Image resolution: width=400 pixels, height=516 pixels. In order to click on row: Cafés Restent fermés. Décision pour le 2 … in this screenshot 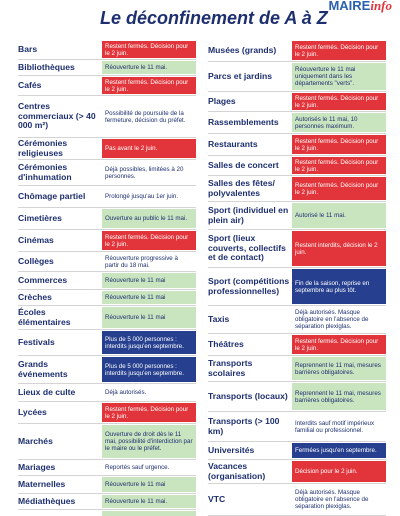, I will do `click(107, 86)`.